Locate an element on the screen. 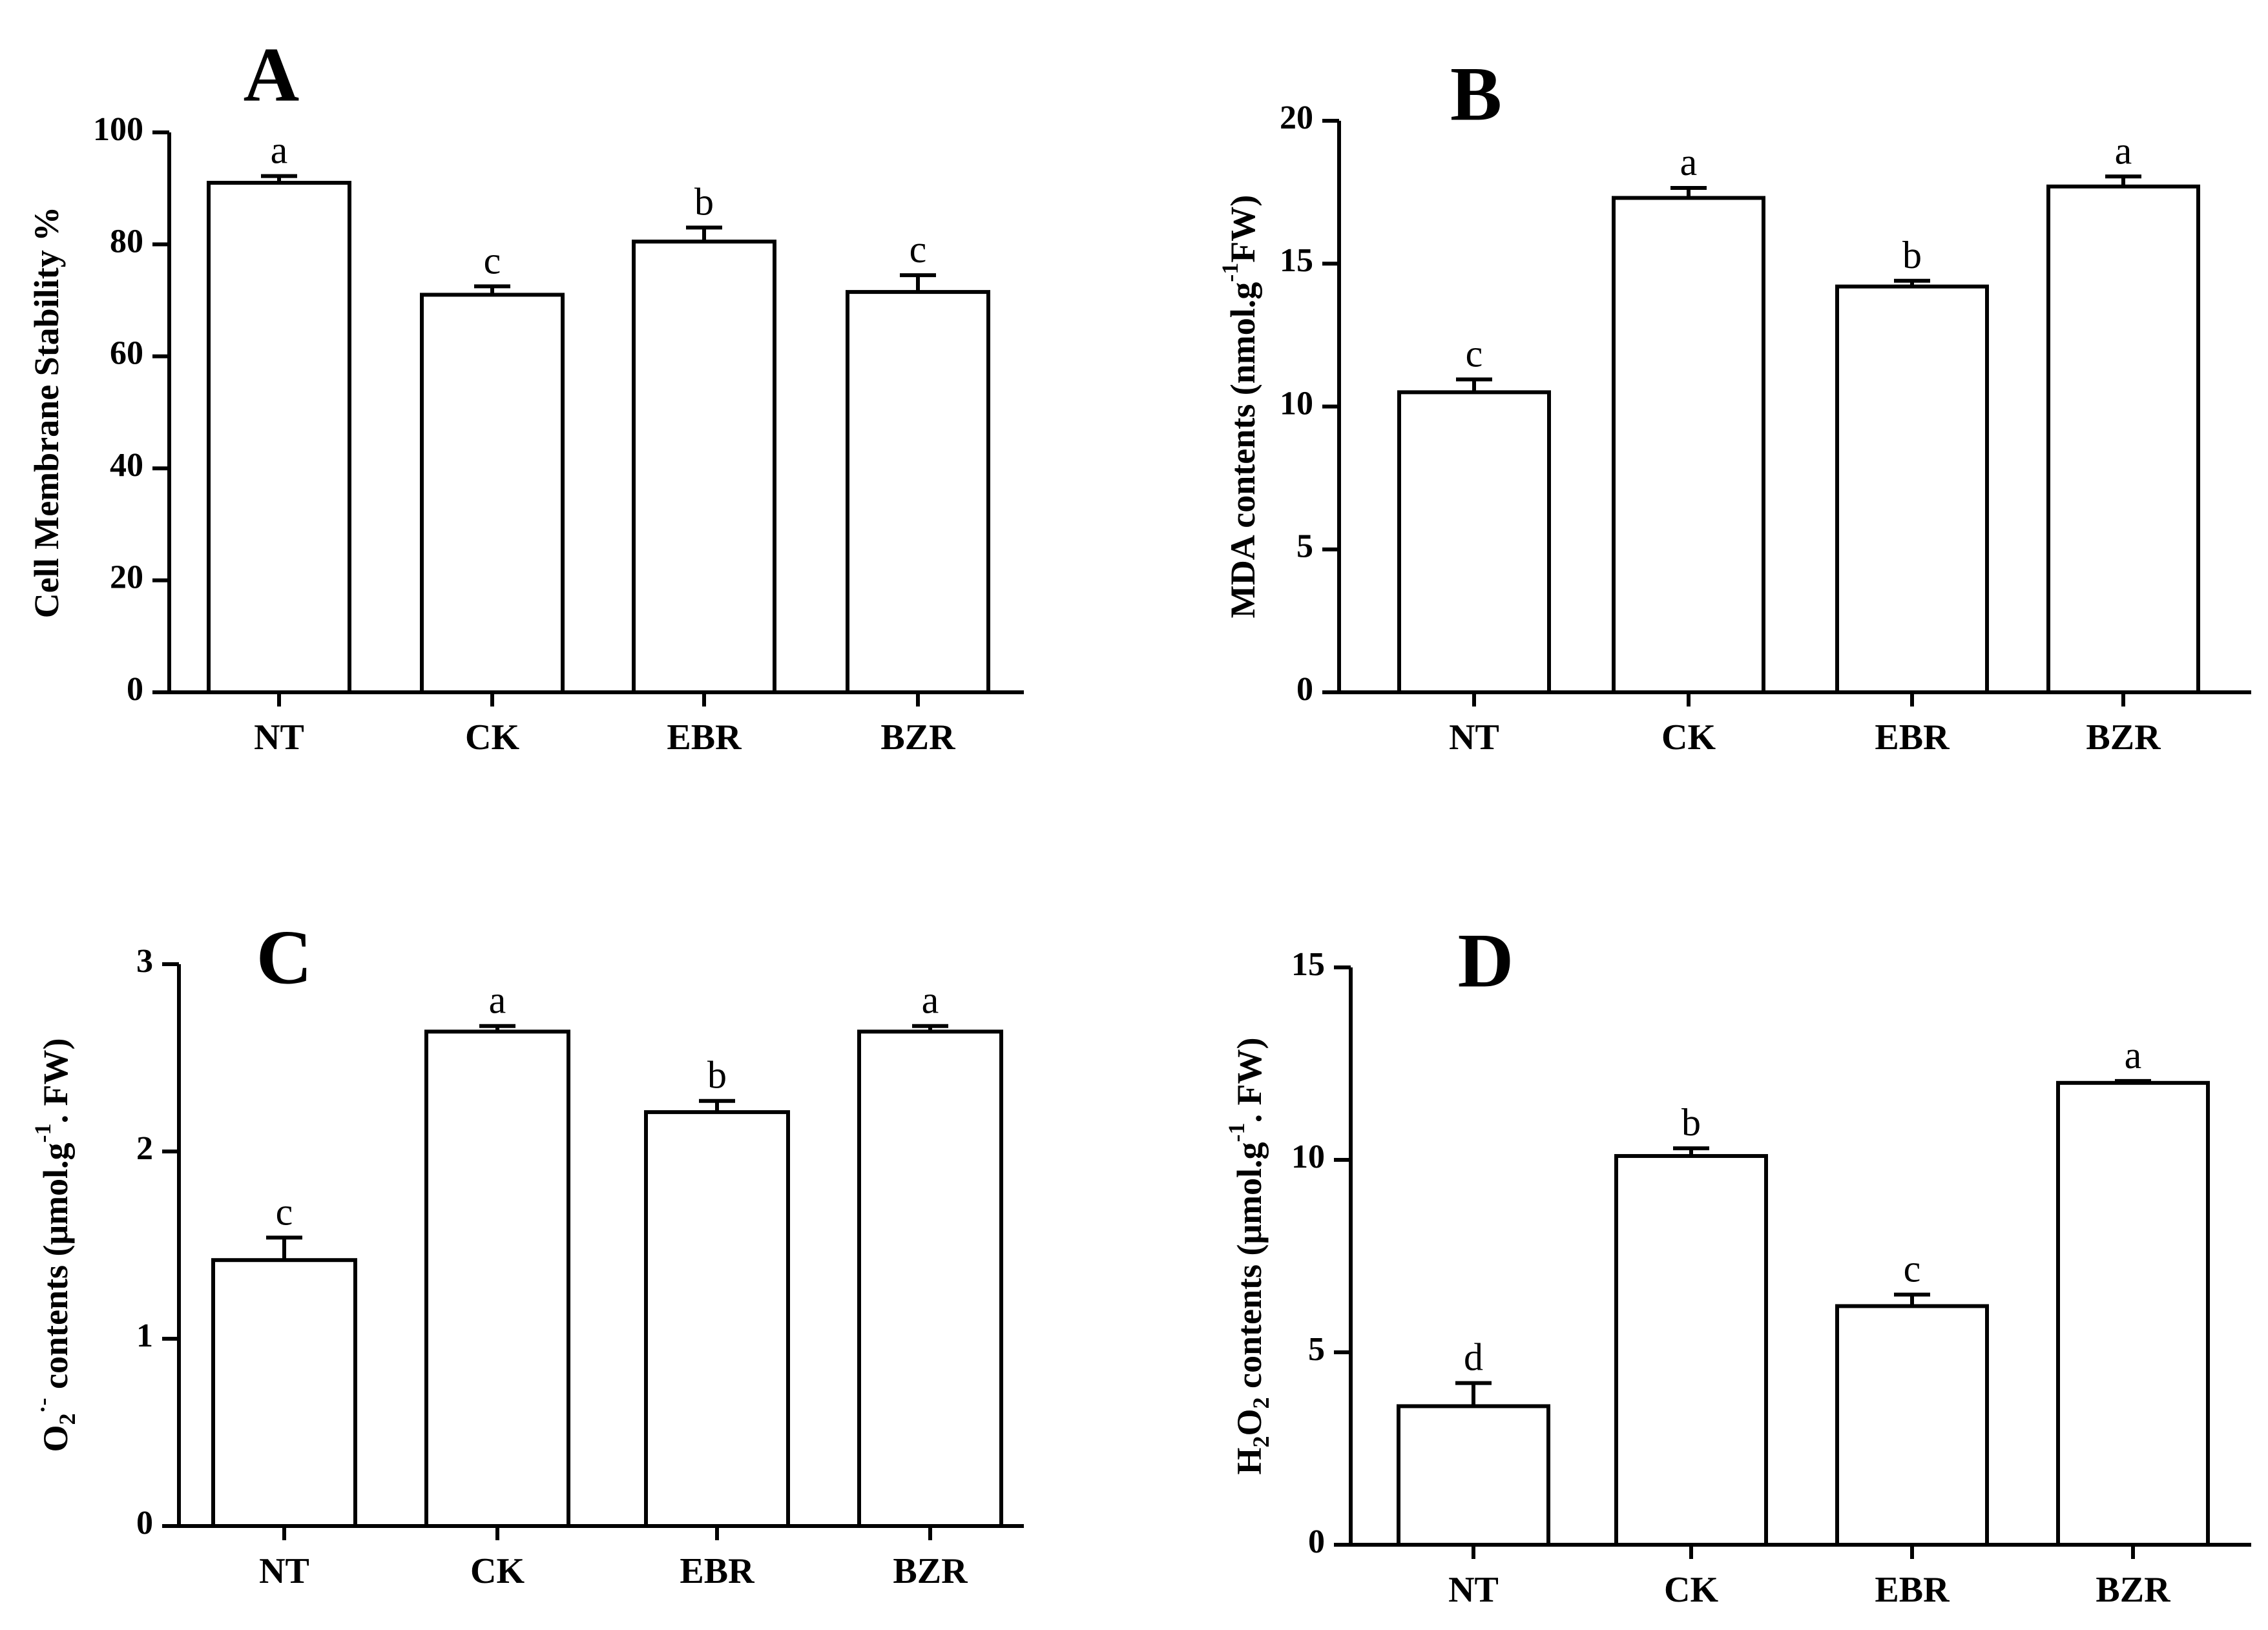 The image size is (2268, 1630). y-axis-title-part: Cell Membrane Stability % is located at coordinates (46, 412).